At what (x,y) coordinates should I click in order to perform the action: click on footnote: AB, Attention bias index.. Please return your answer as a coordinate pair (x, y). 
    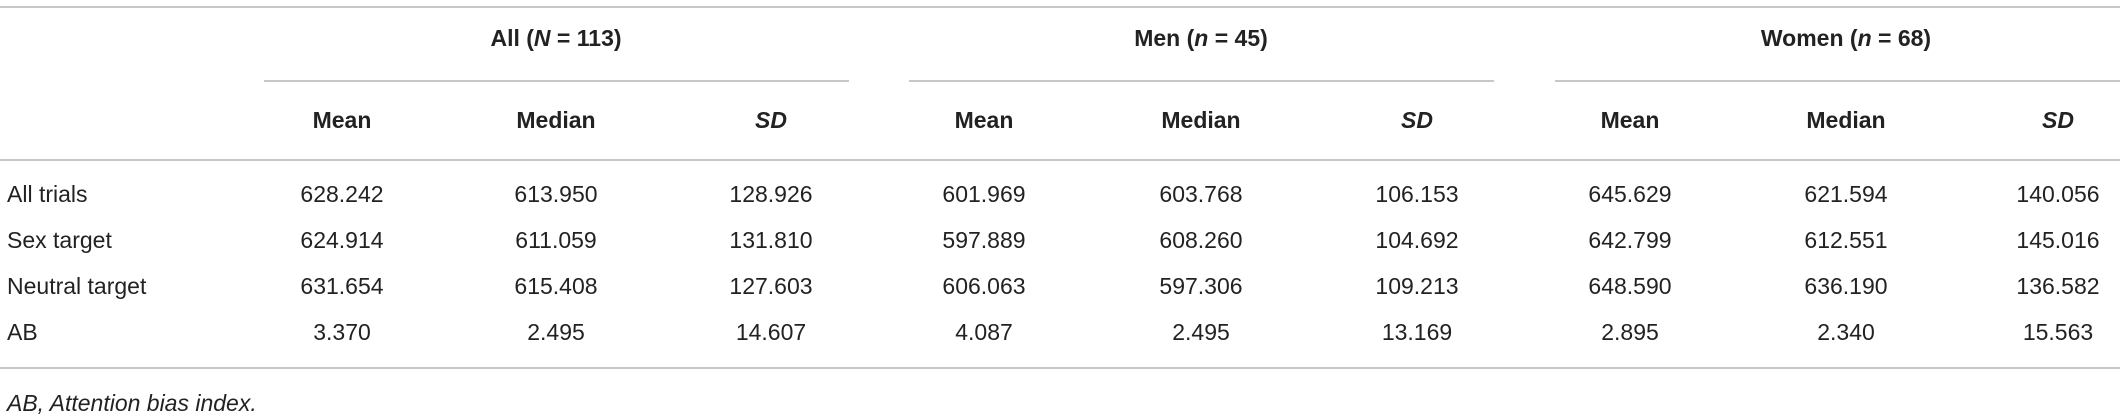
    Looking at the image, I should click on (131, 403).